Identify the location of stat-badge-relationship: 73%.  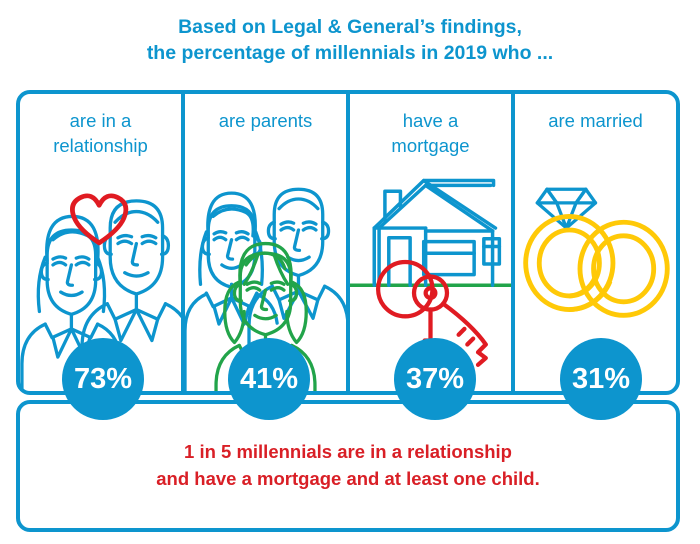
(103, 379).